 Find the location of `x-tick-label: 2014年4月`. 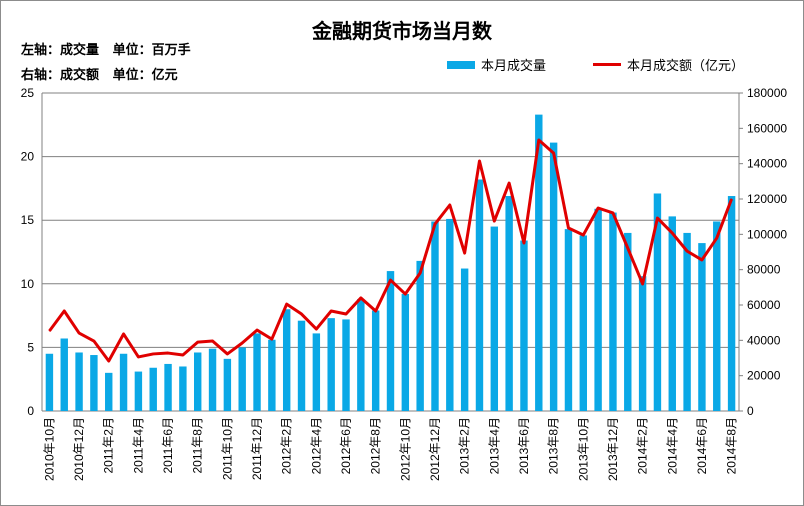

x-tick-label: 2014年4月 is located at coordinates (672, 445).